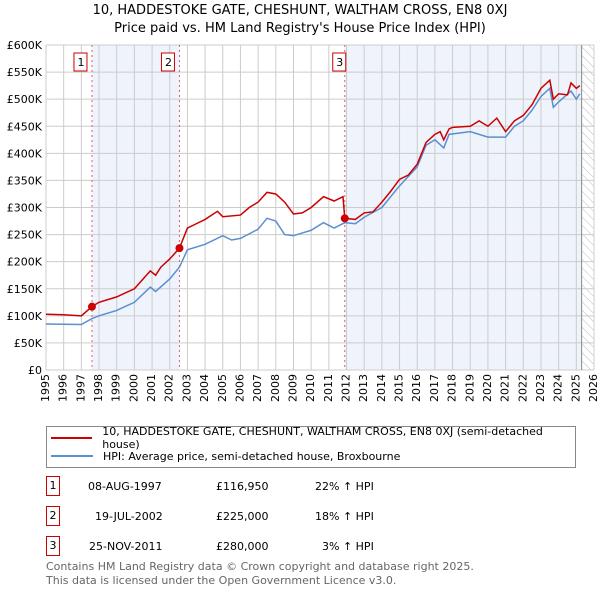 This screenshot has width=600, height=590. Describe the element at coordinates (129, 516) in the screenshot. I see `sale-date: 19-JUL-2002` at that location.